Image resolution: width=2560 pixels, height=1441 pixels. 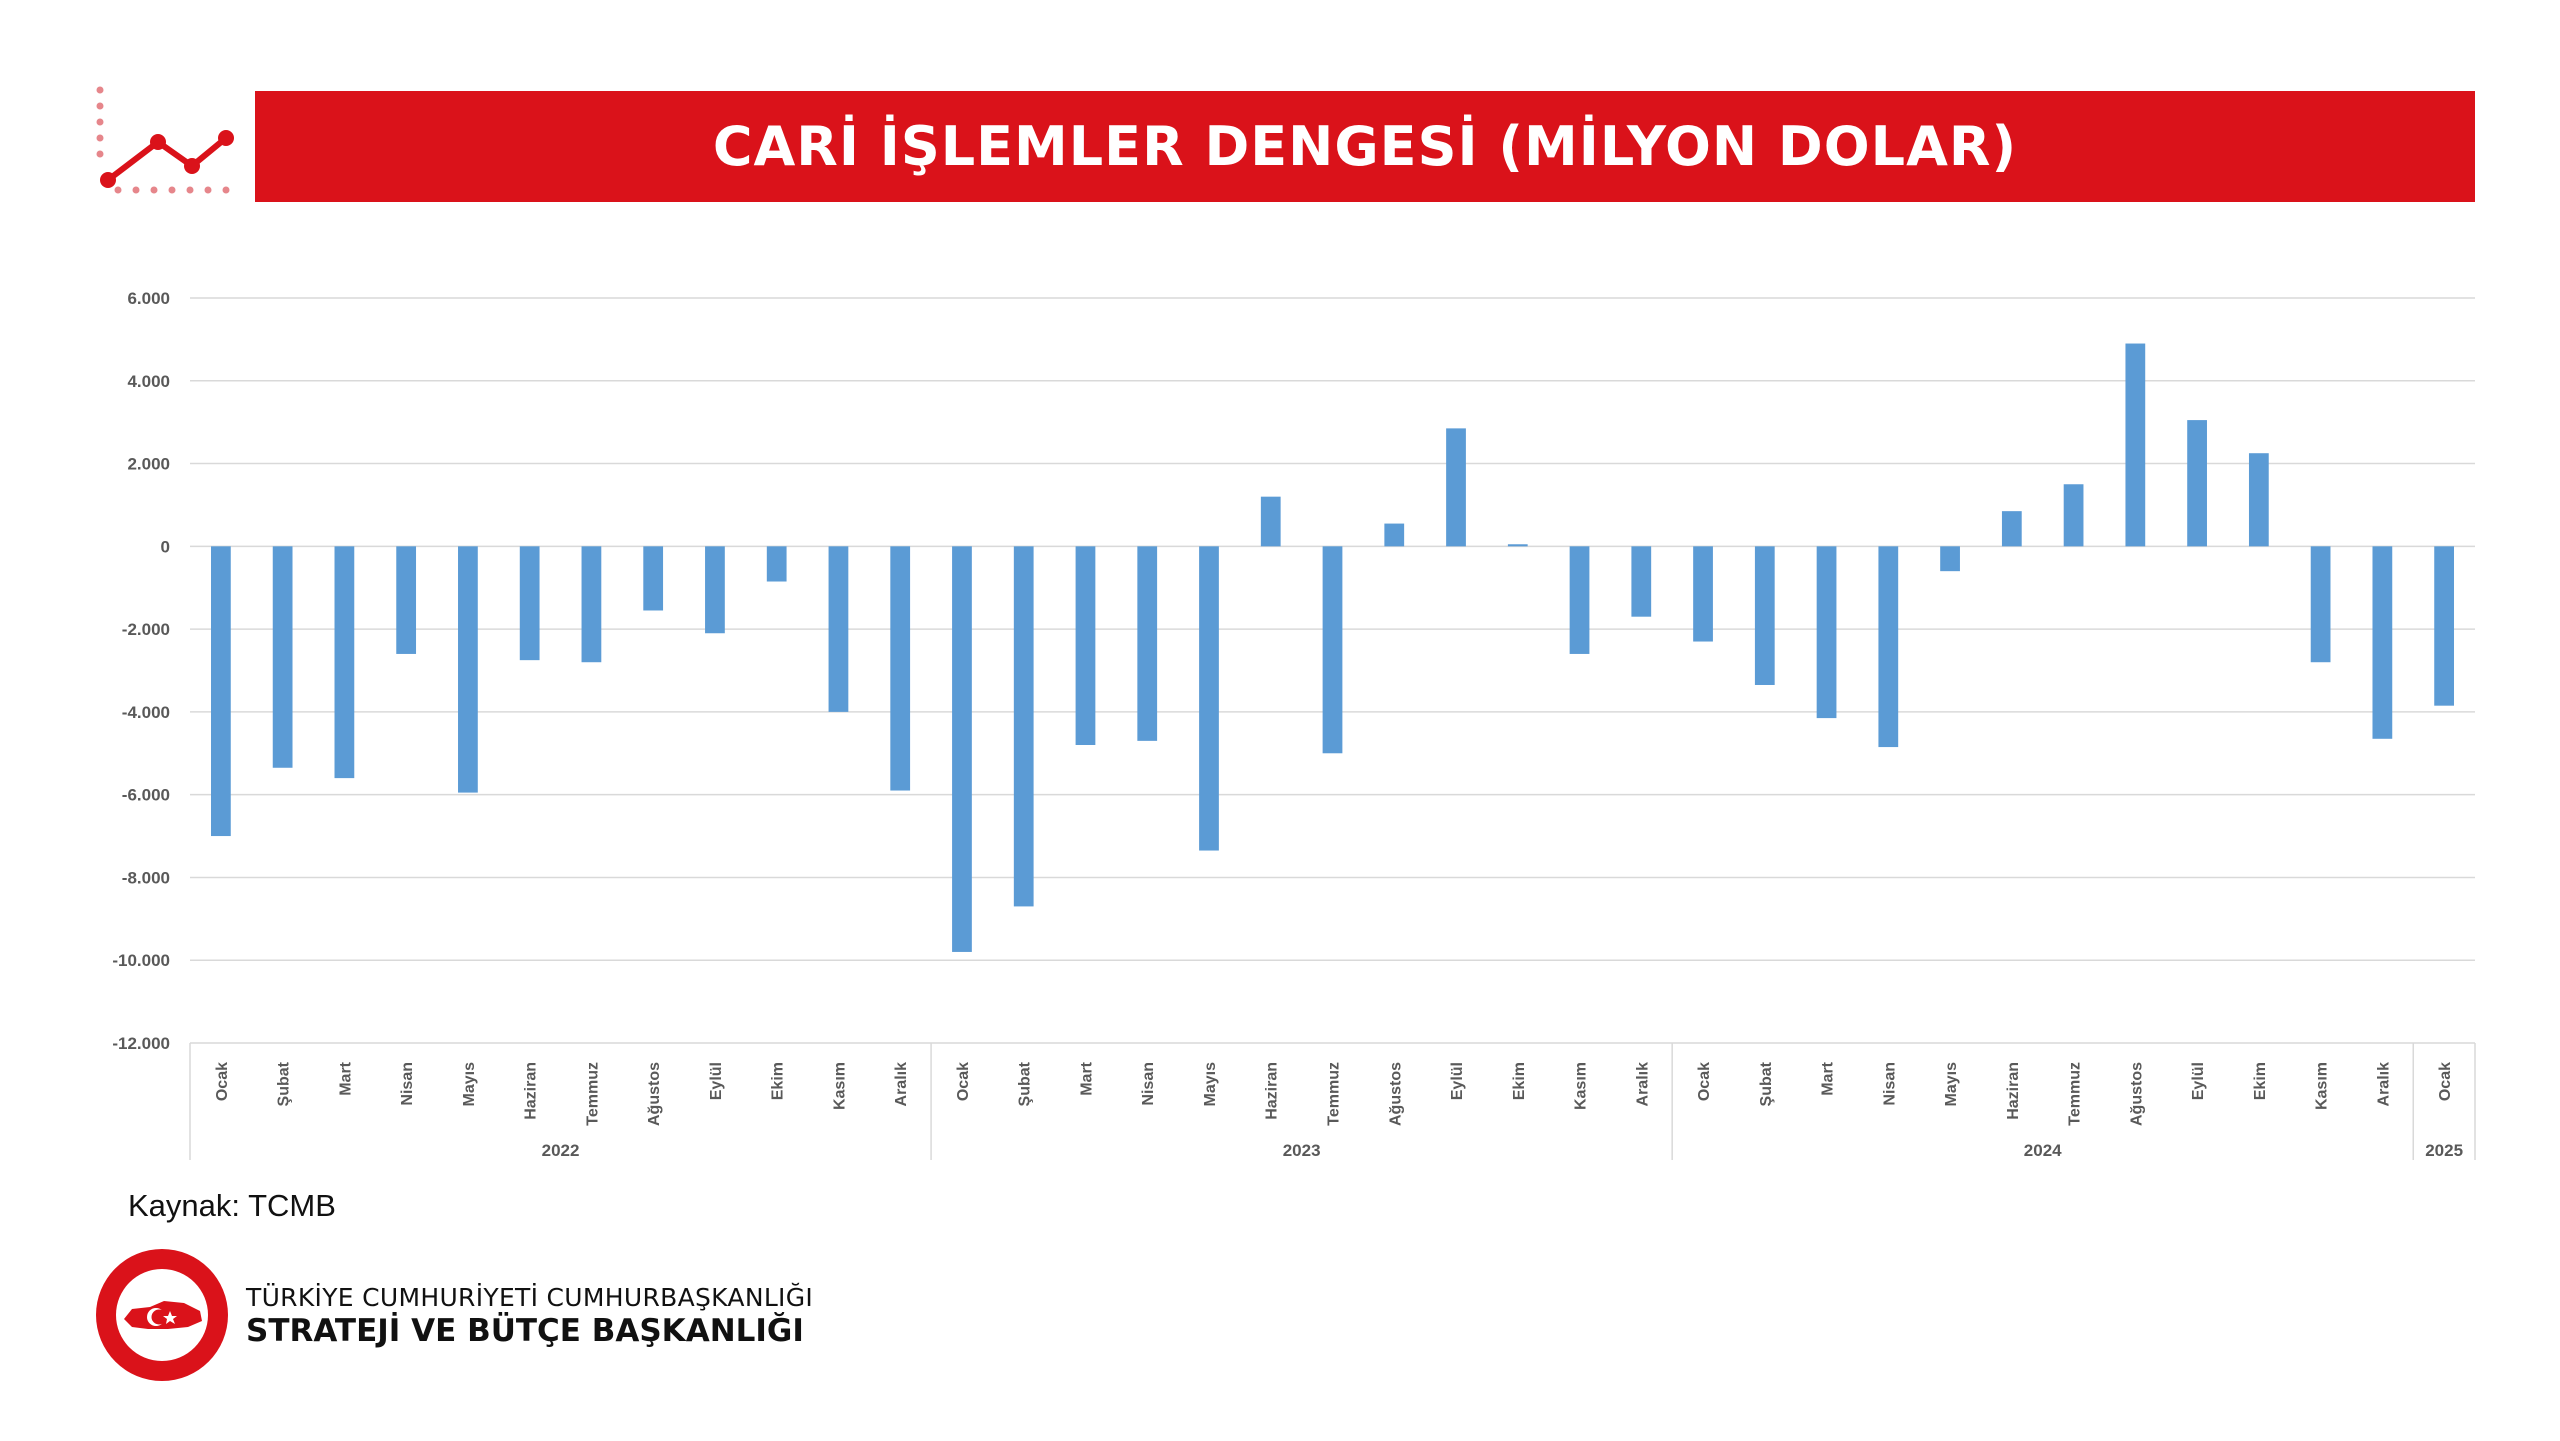 I want to click on source-label: Kaynak: TCMB, so click(x=232, y=1205).